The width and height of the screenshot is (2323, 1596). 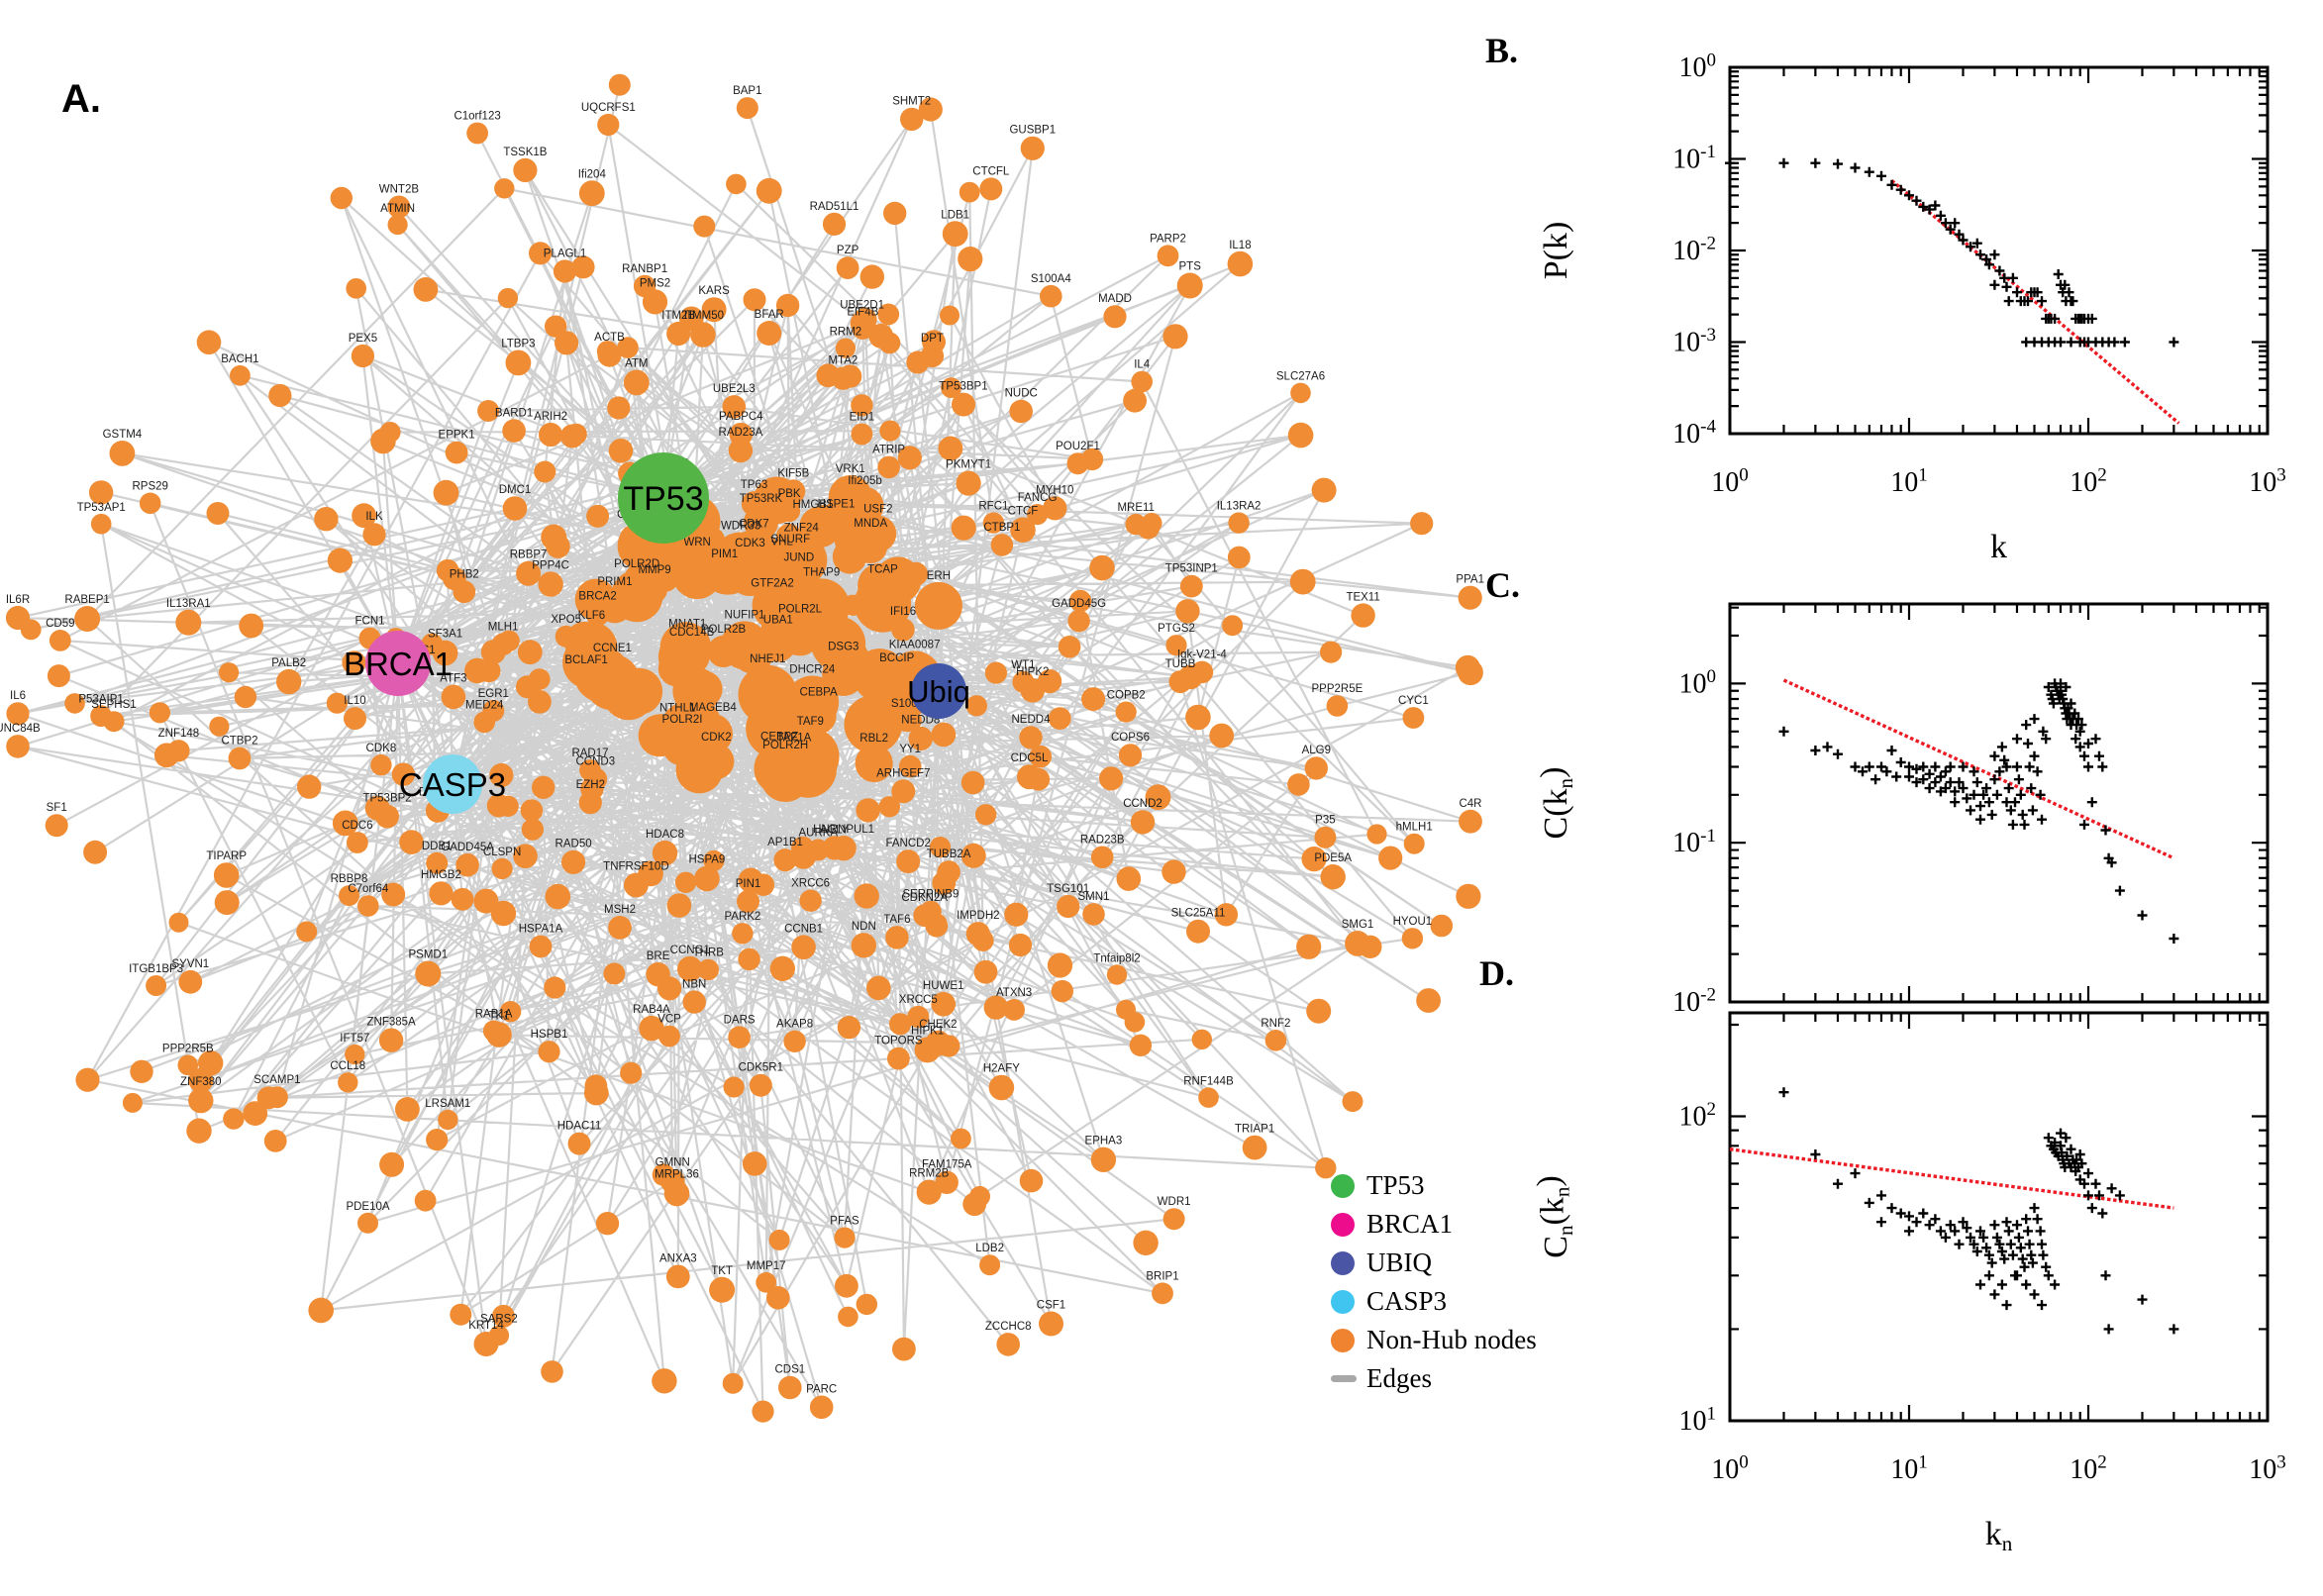 I want to click on chart-B-x-tick-label: 10², so click(x=2088, y=481).